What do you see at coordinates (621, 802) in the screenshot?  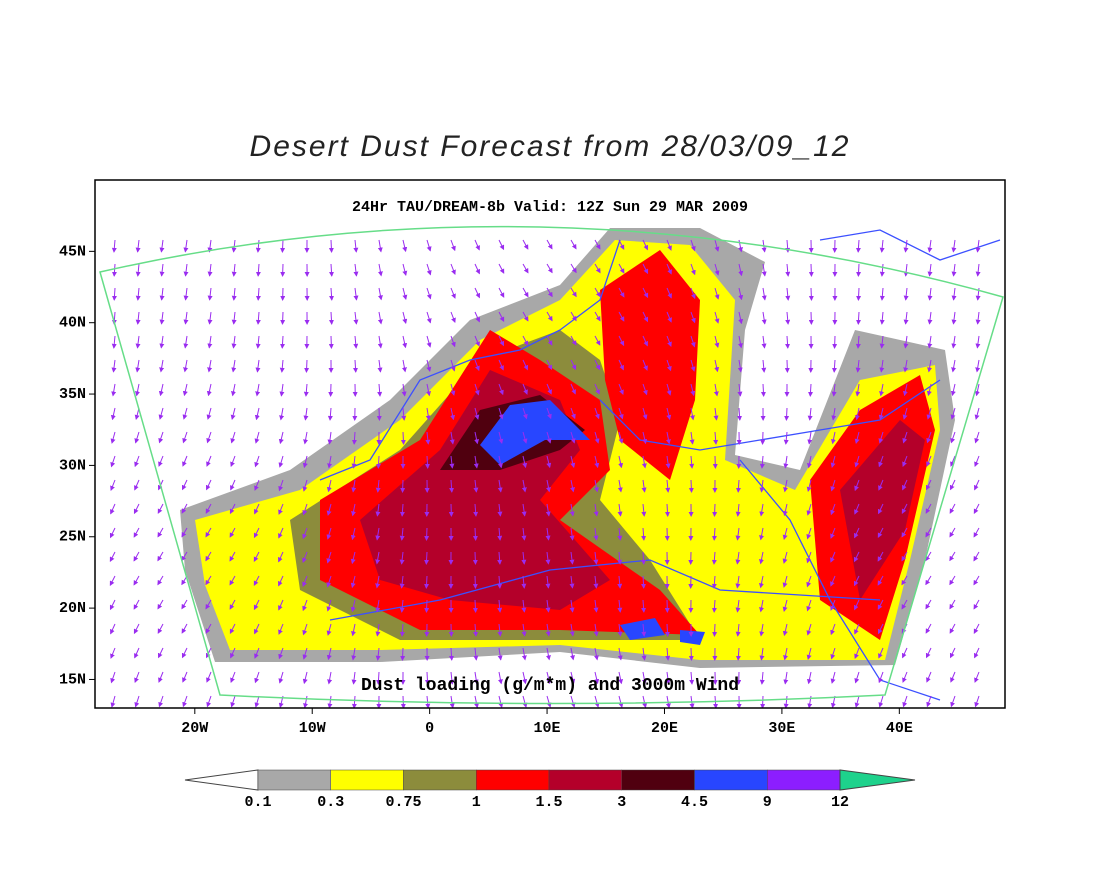 I see `colorbar-label: 3` at bounding box center [621, 802].